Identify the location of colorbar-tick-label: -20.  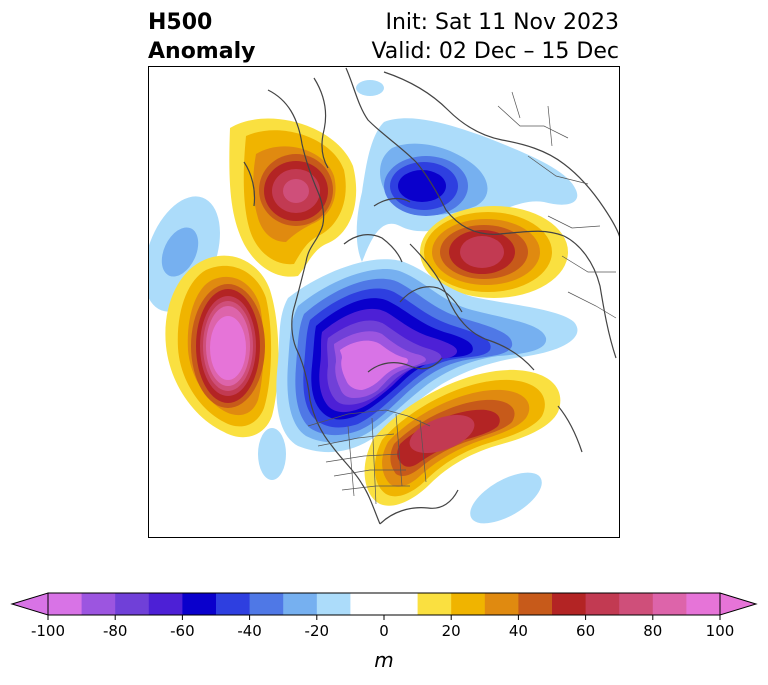
(317, 631).